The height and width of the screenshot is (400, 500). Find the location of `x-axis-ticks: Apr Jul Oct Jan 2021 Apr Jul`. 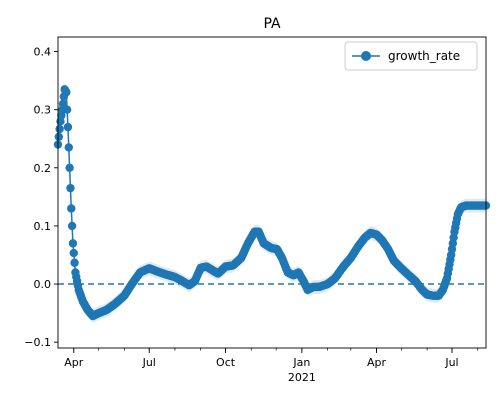

x-axis-ticks: Apr Jul Oct Jan 2021 Apr Jul is located at coordinates (271, 366).